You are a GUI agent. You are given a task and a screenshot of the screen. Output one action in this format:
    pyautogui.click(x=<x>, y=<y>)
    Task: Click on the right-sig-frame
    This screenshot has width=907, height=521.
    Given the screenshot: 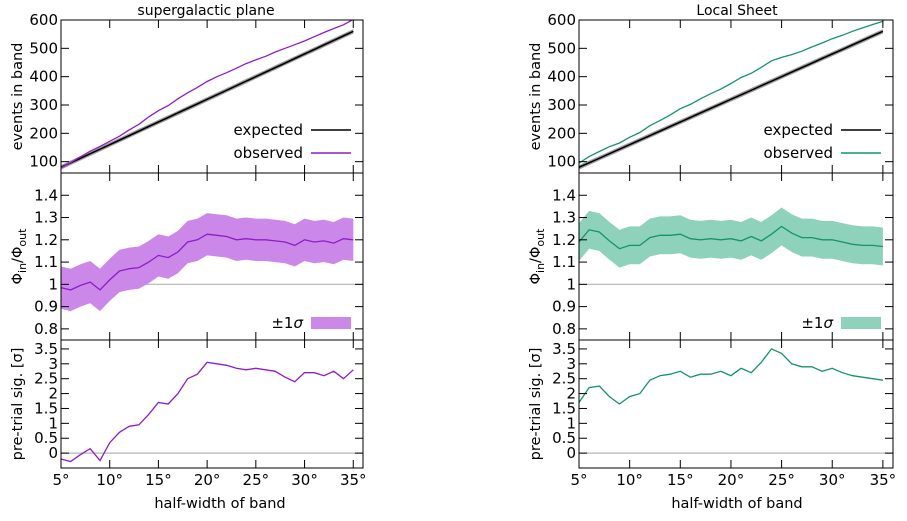 What is the action you would take?
    pyautogui.click(x=736, y=404)
    